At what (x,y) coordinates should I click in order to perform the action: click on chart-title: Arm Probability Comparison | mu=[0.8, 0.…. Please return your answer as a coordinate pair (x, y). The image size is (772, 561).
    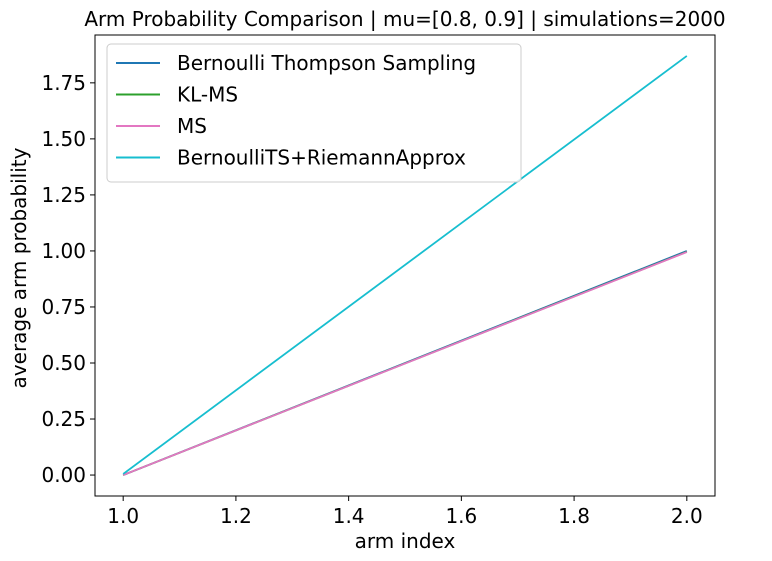
    Looking at the image, I should click on (404, 19).